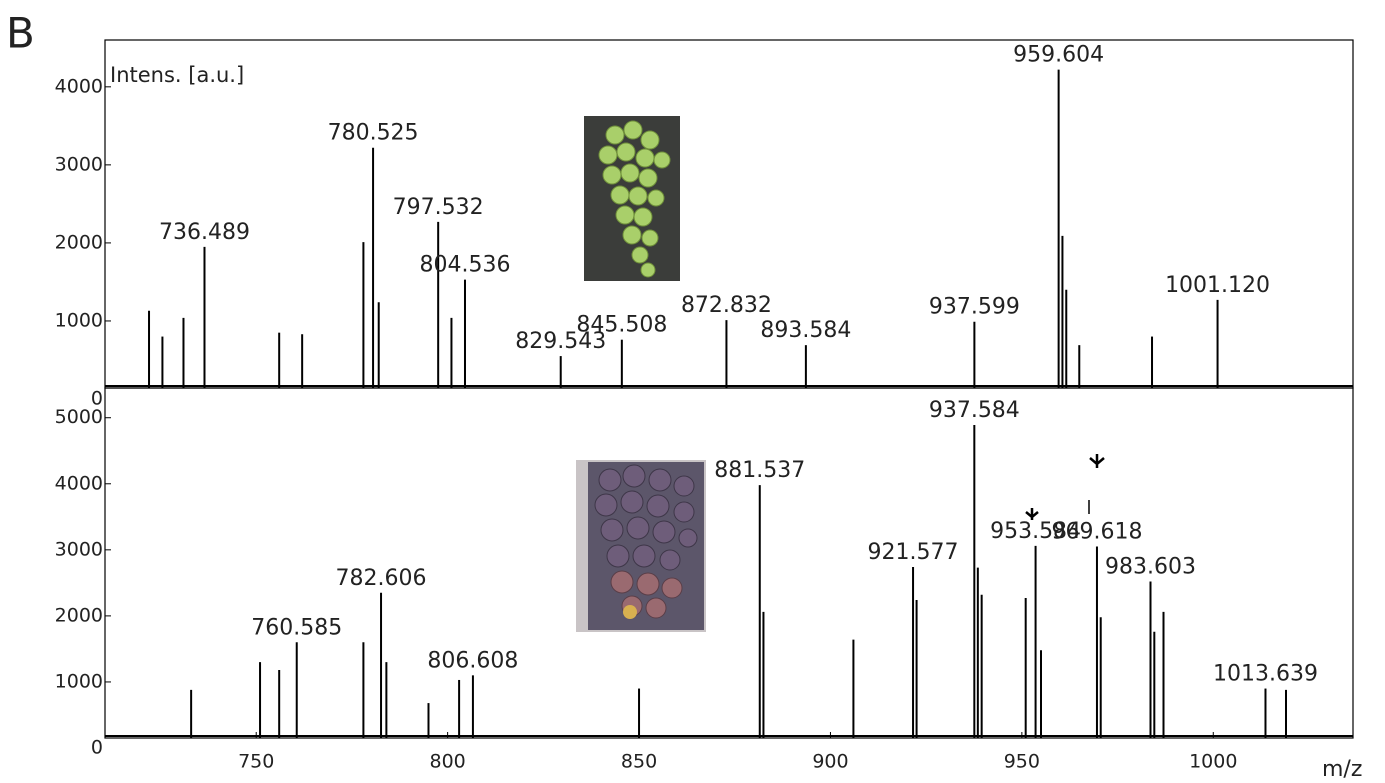  What do you see at coordinates (1342, 769) in the screenshot?
I see `x-axis-label: m/z` at bounding box center [1342, 769].